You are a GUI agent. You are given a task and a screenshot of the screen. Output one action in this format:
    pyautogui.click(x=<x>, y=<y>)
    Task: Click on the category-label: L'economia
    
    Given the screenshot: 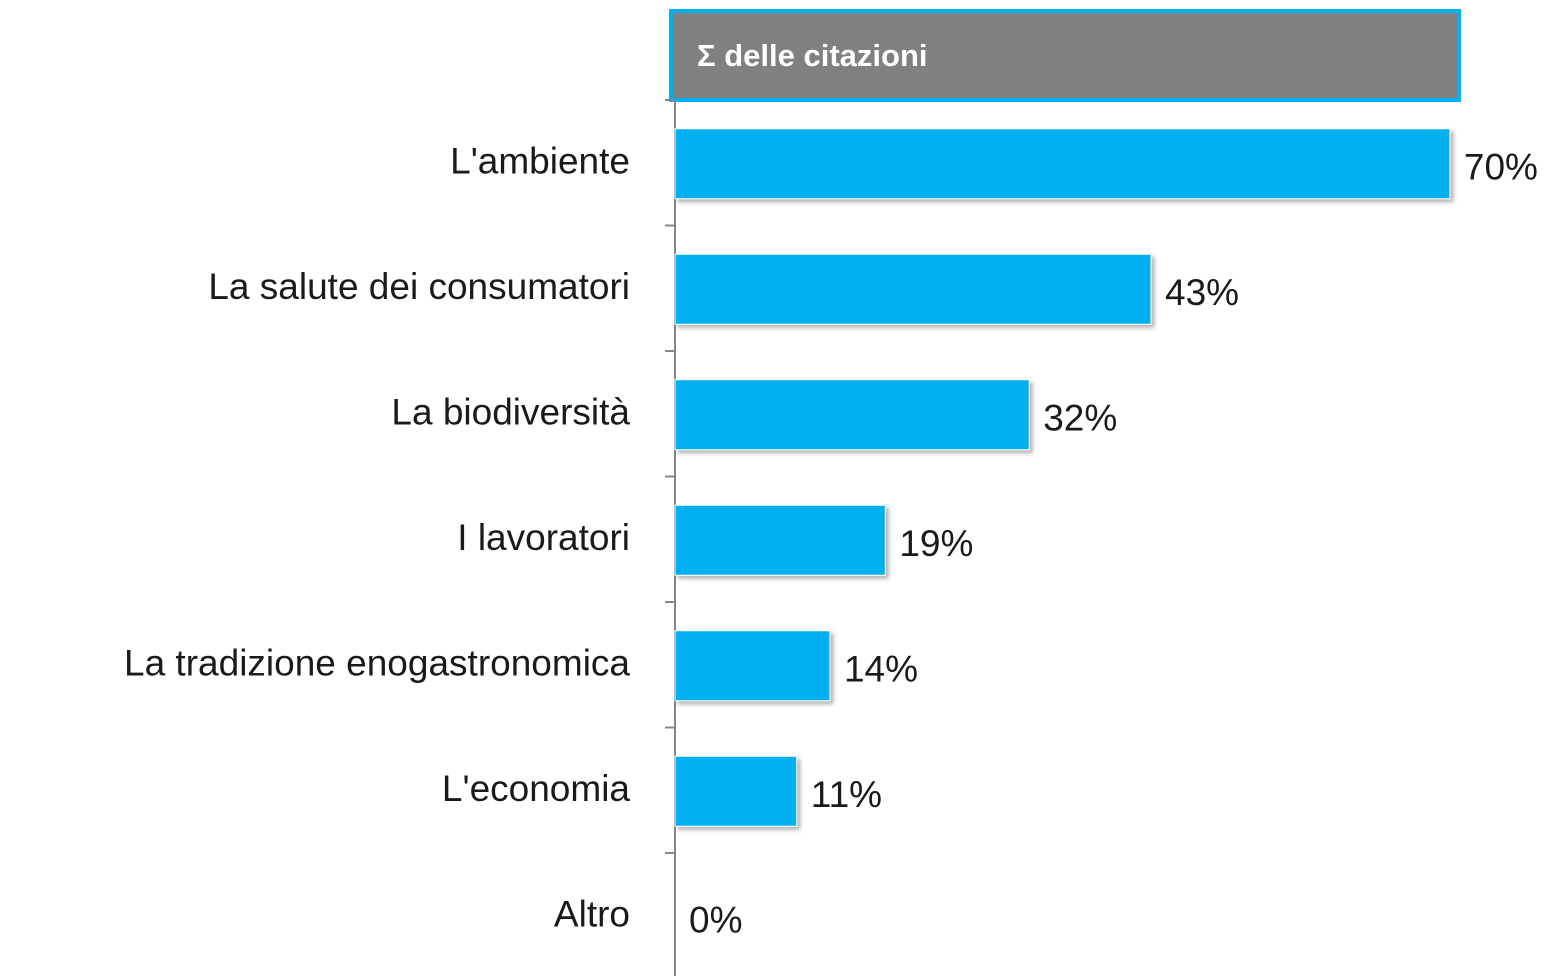 What is the action you would take?
    pyautogui.click(x=536, y=788)
    